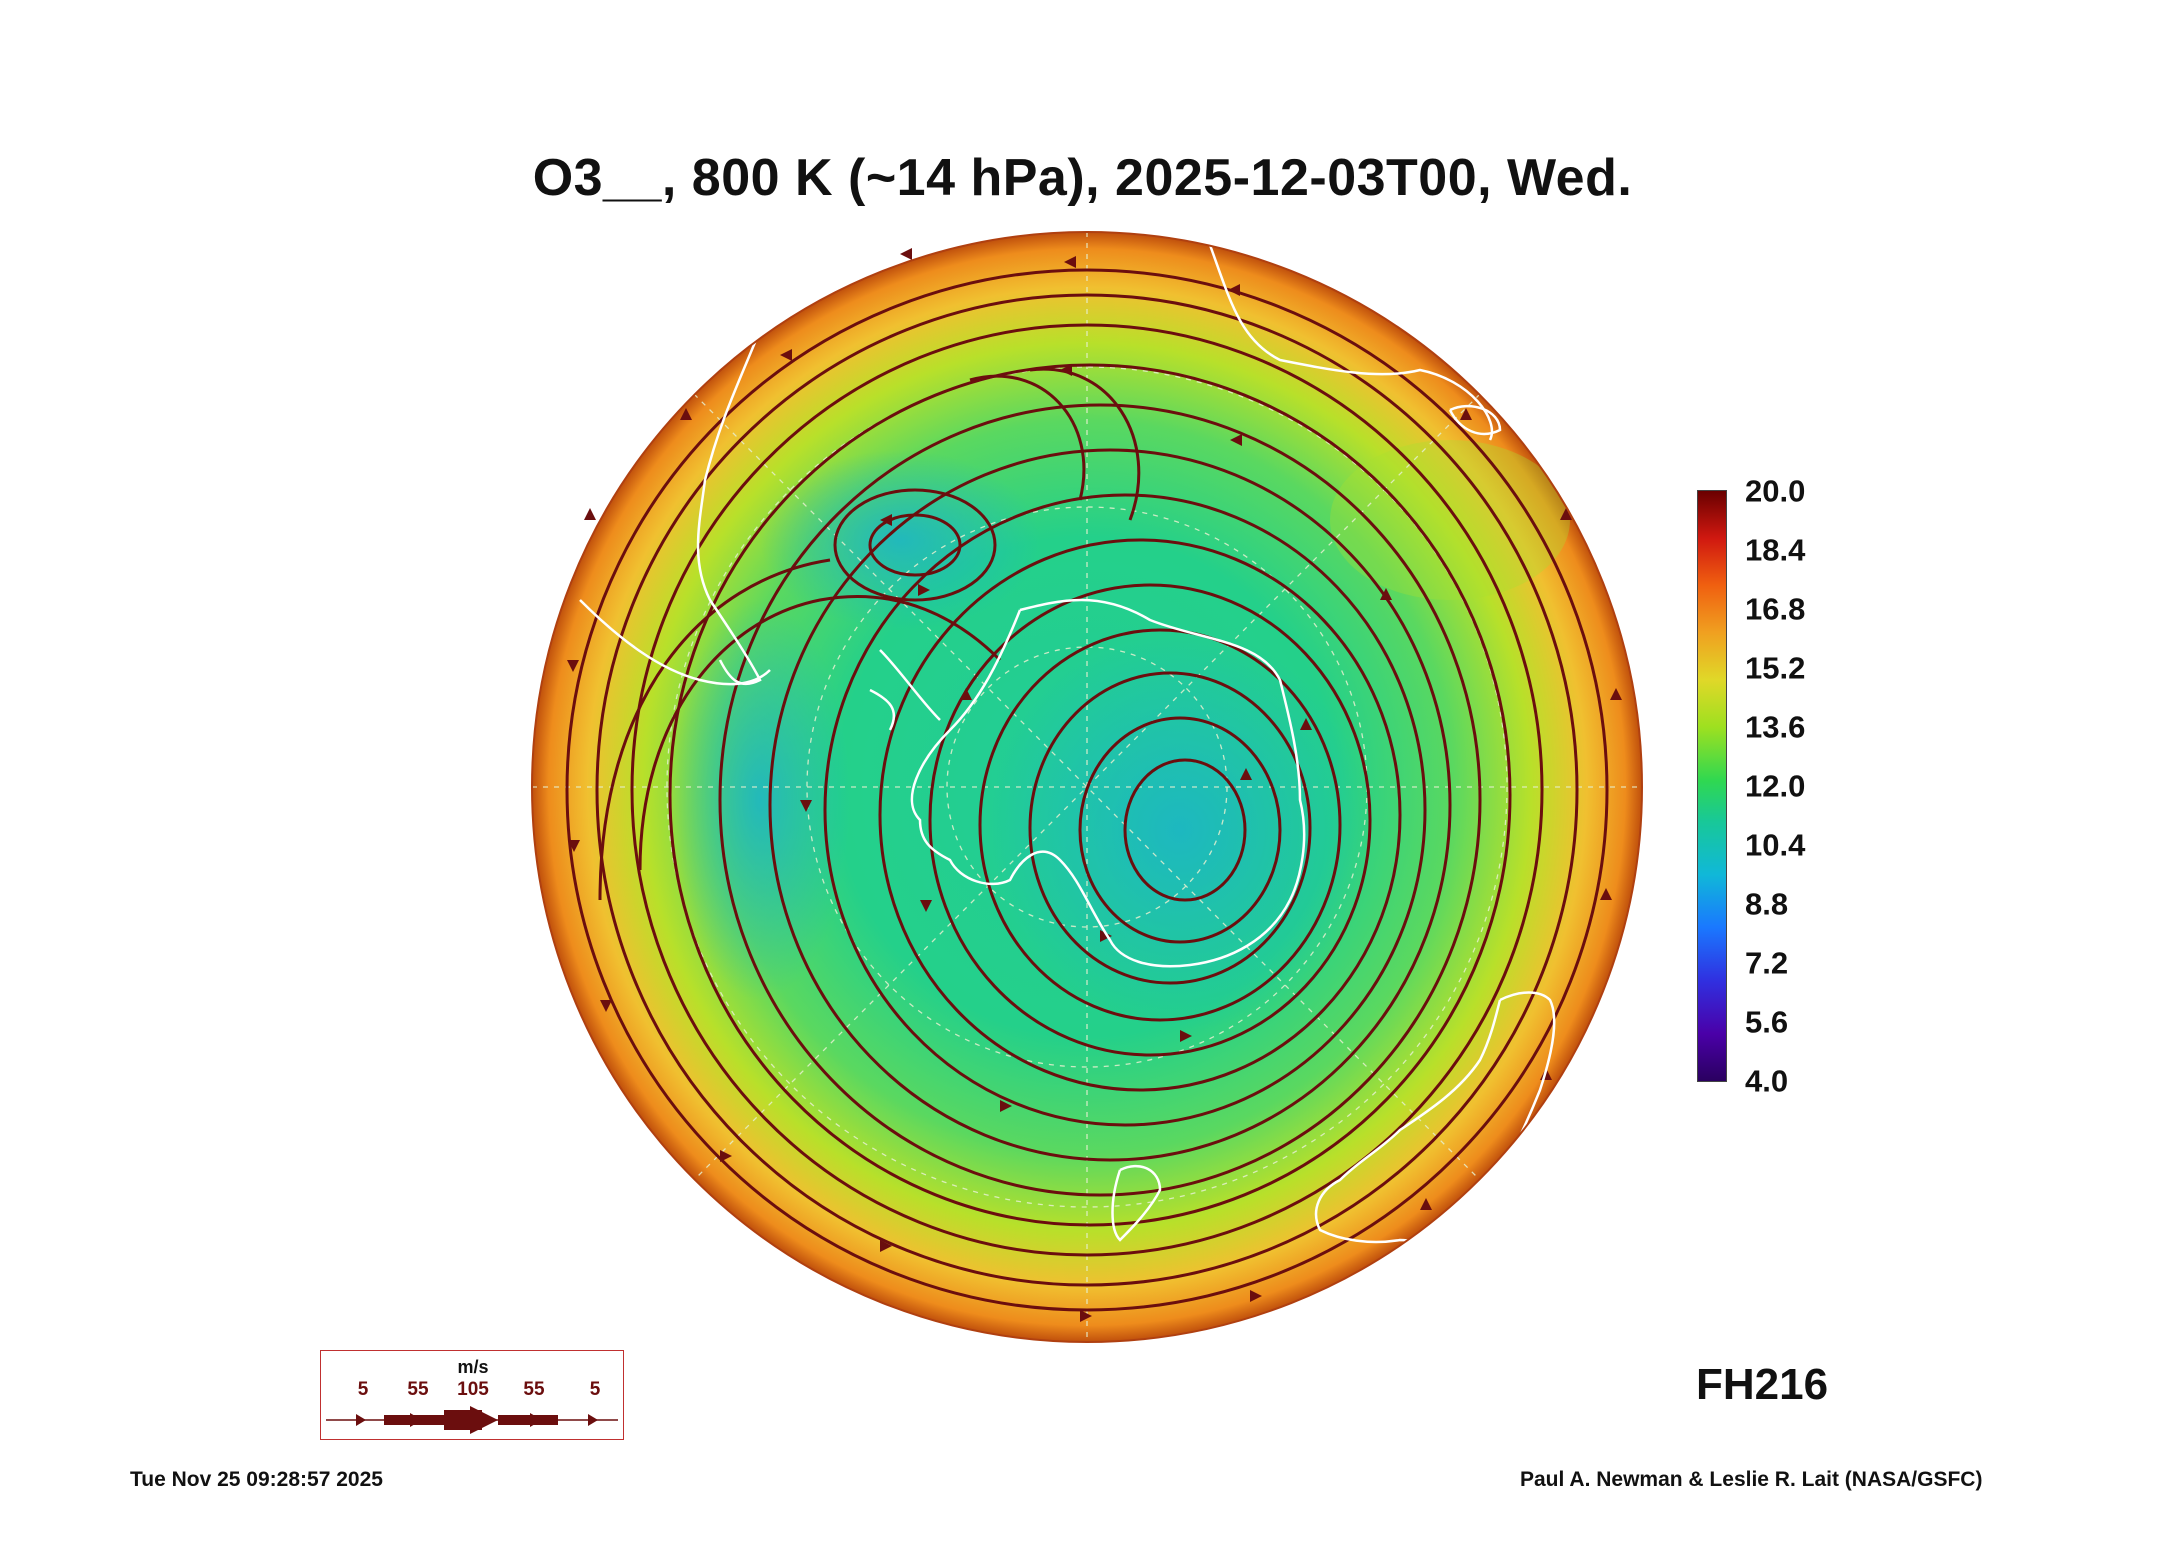  Describe the element at coordinates (1775, 609) in the screenshot. I see `colorbar-label: 16.8` at that location.